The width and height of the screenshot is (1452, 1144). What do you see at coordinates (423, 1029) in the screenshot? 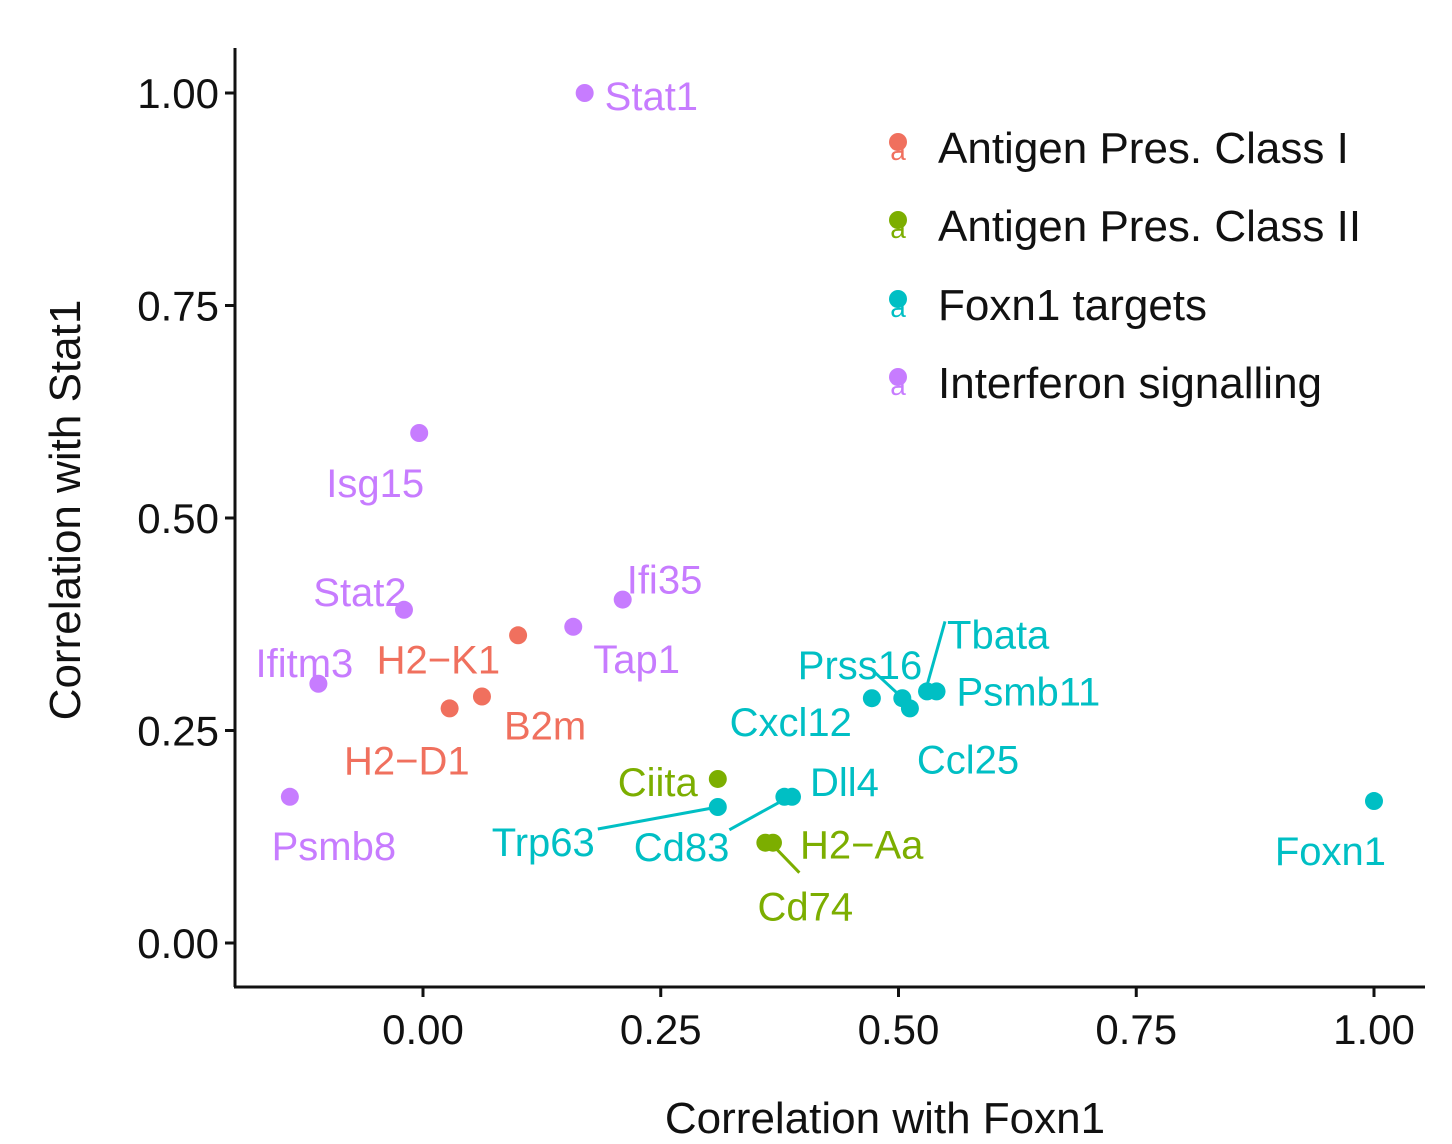
I see `x-tick-label: 0.00` at bounding box center [423, 1029].